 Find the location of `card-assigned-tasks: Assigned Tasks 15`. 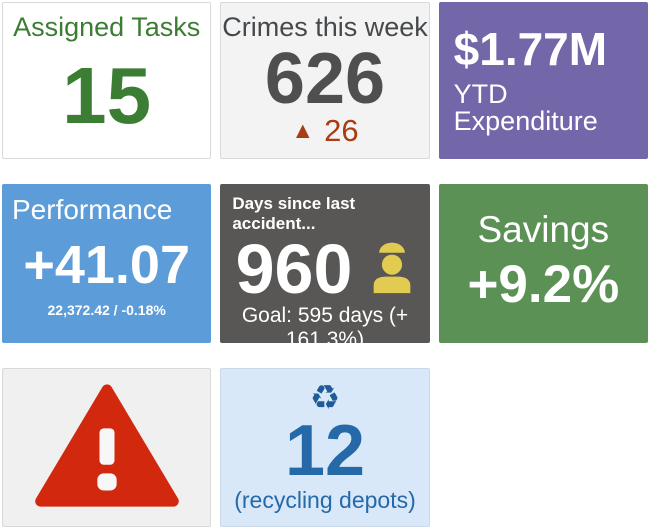

card-assigned-tasks: Assigned Tasks 15 is located at coordinates (107, 80).